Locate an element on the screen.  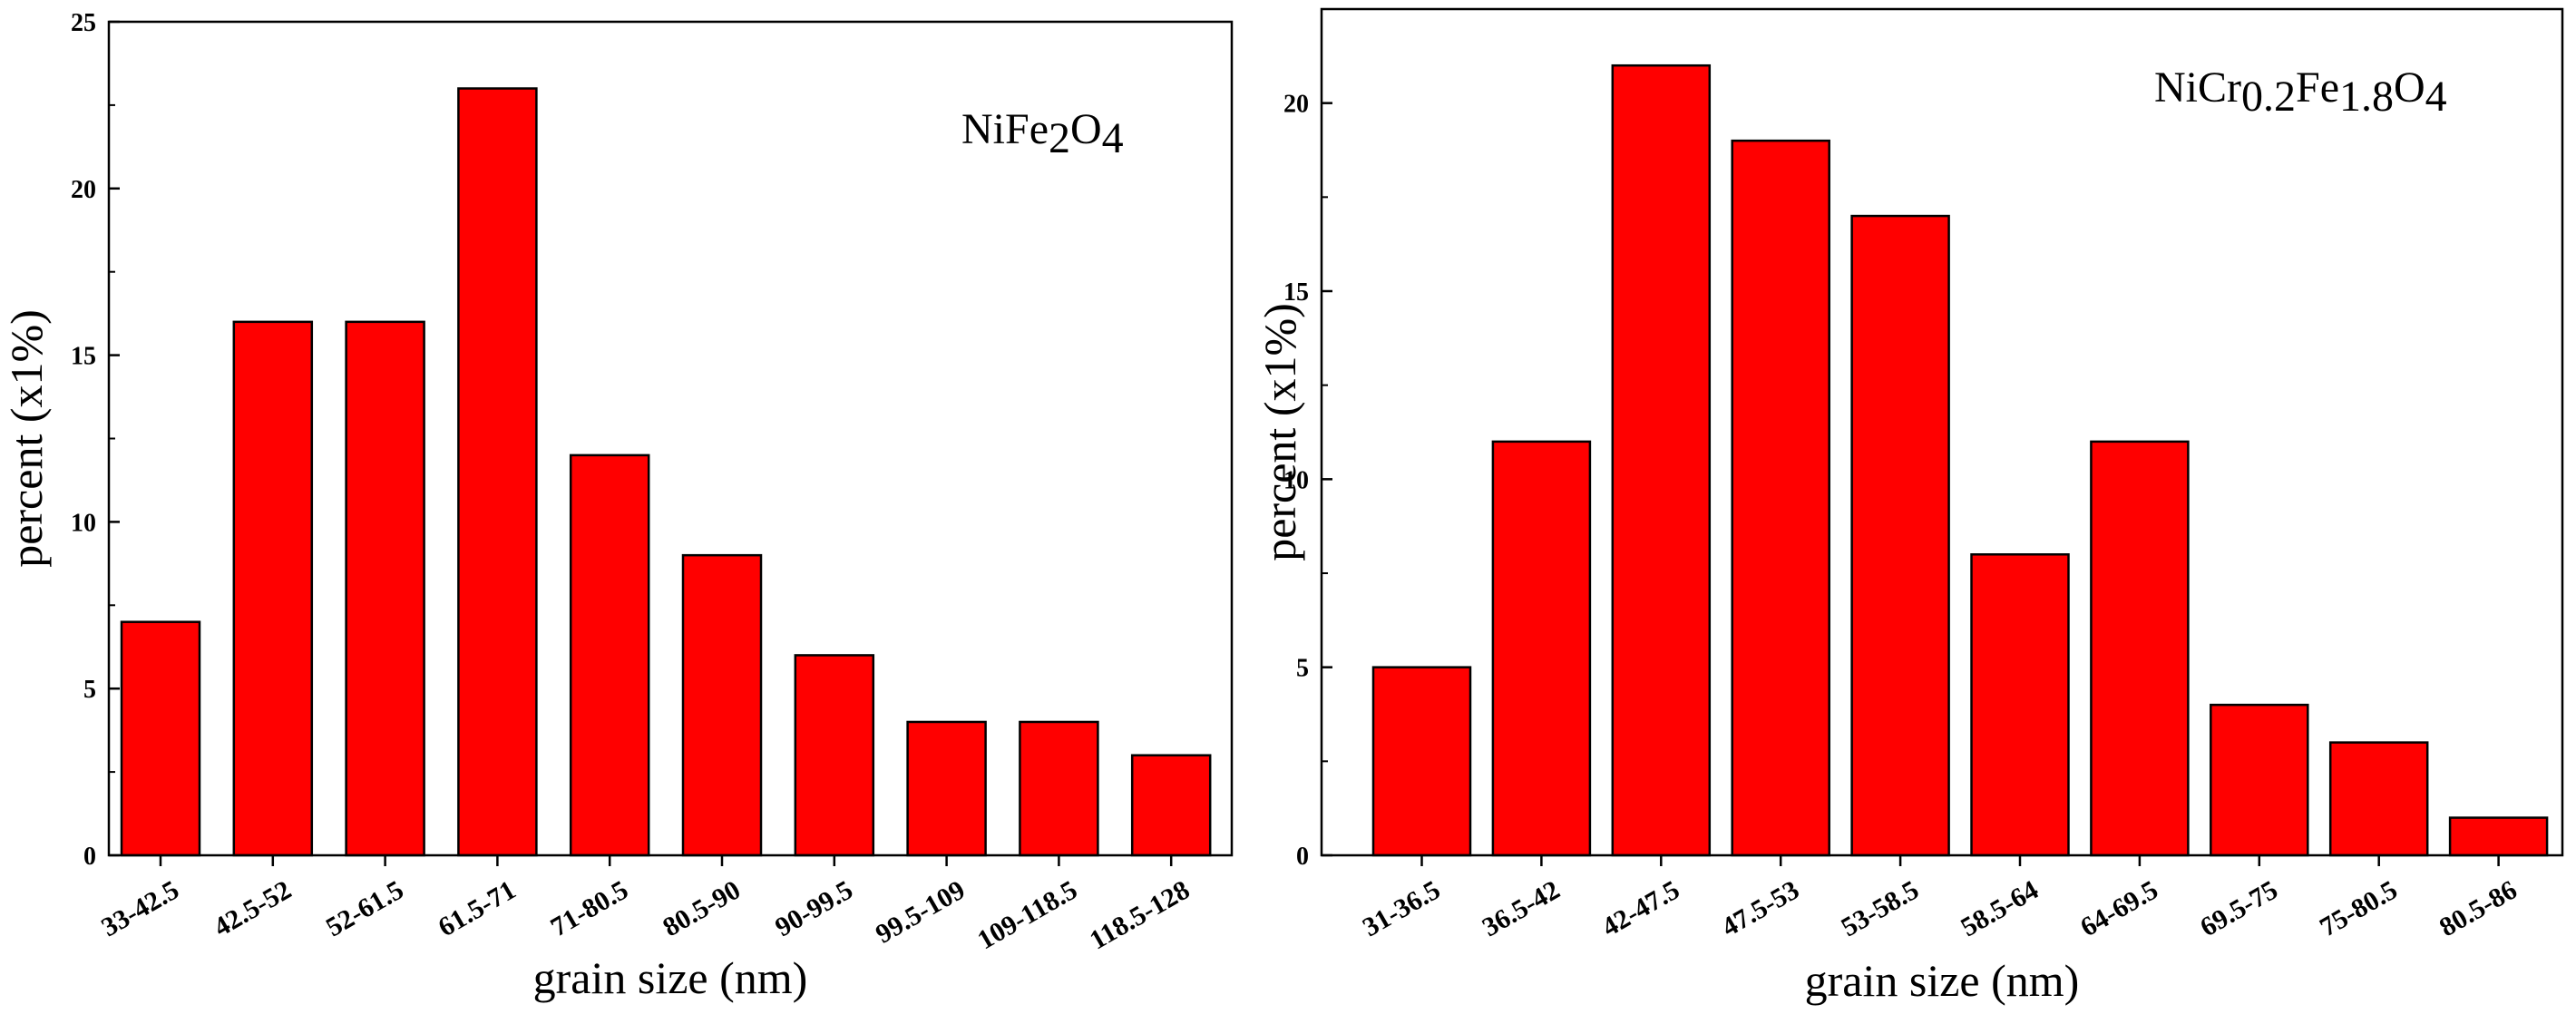
x-category-label: 47.5-53 is located at coordinates (1760, 908).